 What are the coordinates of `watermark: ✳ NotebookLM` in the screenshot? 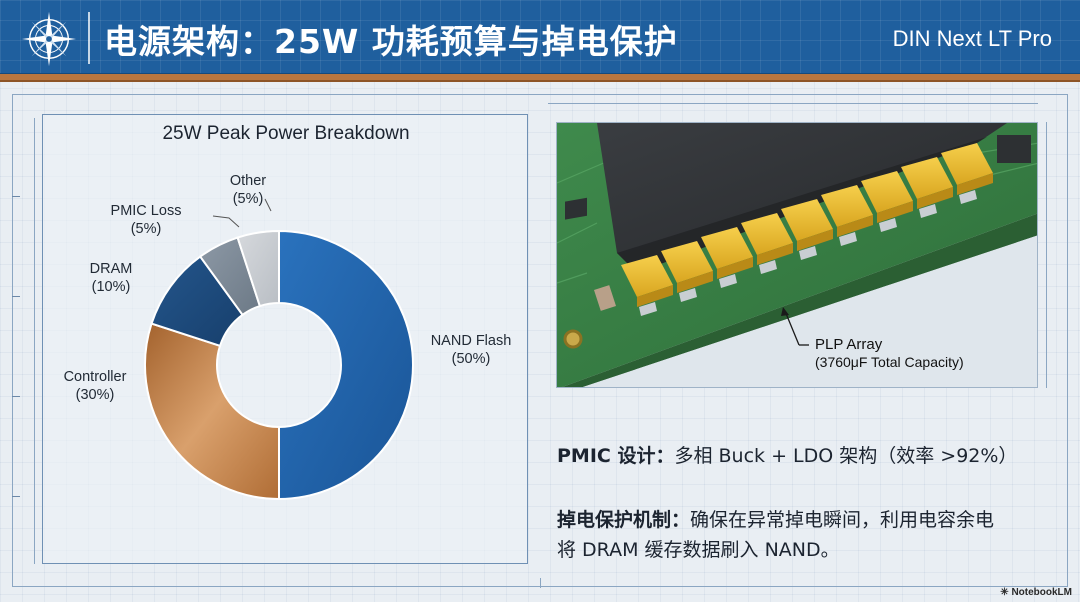 It's located at (1036, 592).